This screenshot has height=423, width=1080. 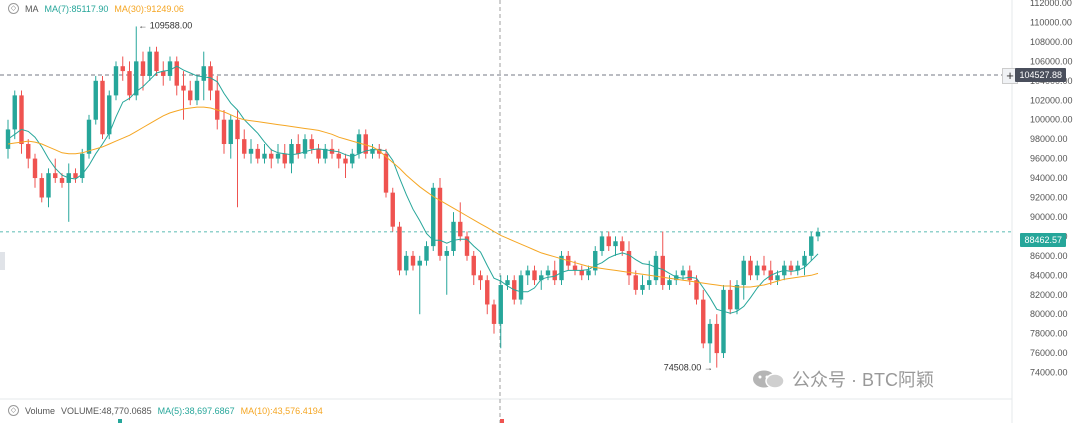 I want to click on volume-toggle-icon: ◇, so click(x=13, y=410).